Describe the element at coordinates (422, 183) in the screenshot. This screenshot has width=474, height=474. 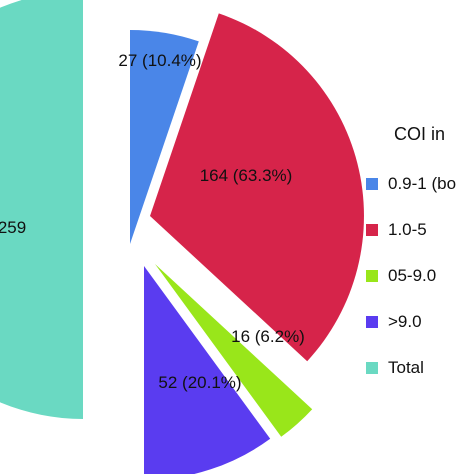
I see `legend-label: 0.9-1 (bo` at that location.